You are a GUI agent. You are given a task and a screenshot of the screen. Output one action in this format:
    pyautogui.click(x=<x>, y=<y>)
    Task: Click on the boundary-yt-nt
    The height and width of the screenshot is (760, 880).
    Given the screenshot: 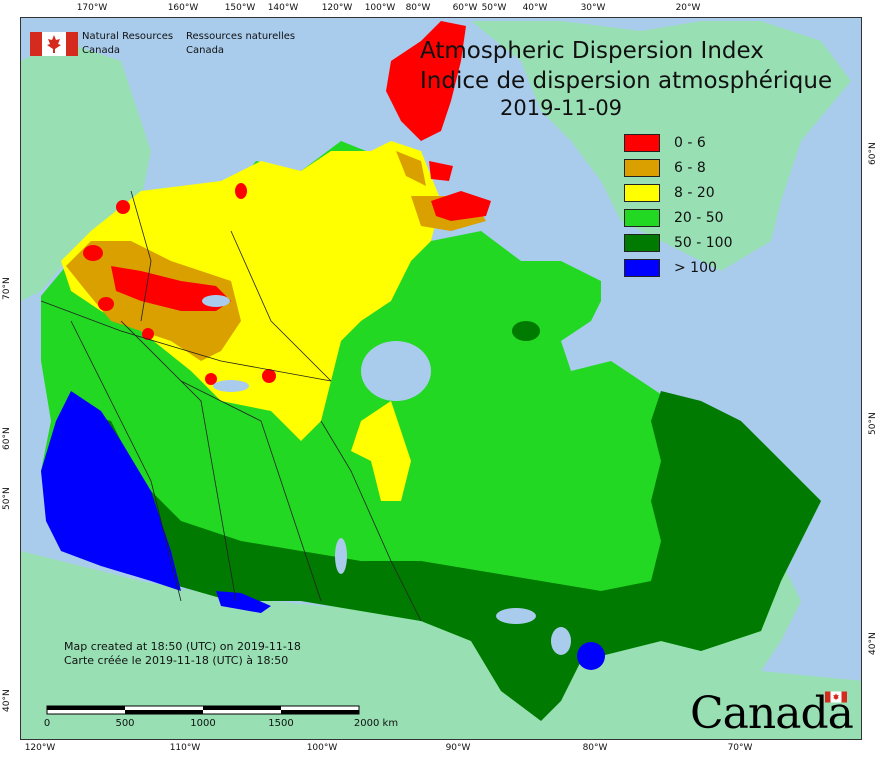 What is the action you would take?
    pyautogui.click(x=141, y=256)
    